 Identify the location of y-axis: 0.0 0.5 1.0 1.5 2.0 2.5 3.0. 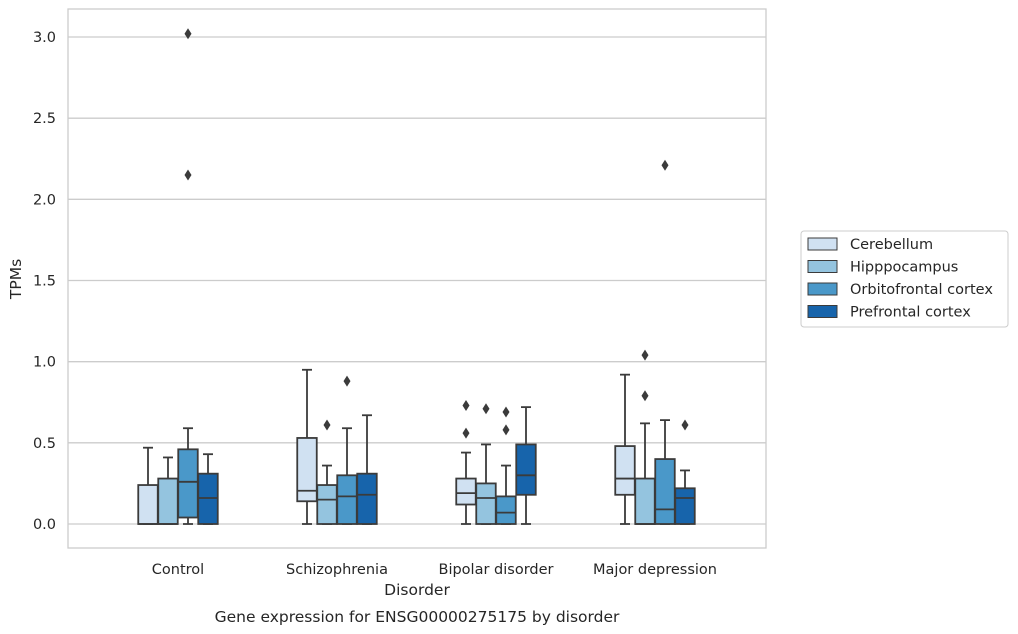
(44, 281).